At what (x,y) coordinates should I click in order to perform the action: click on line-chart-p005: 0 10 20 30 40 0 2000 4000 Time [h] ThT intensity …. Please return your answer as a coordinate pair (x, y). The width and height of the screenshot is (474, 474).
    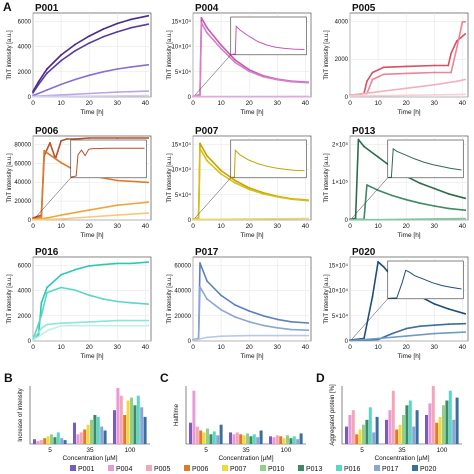
    Looking at the image, I should click on (396, 59).